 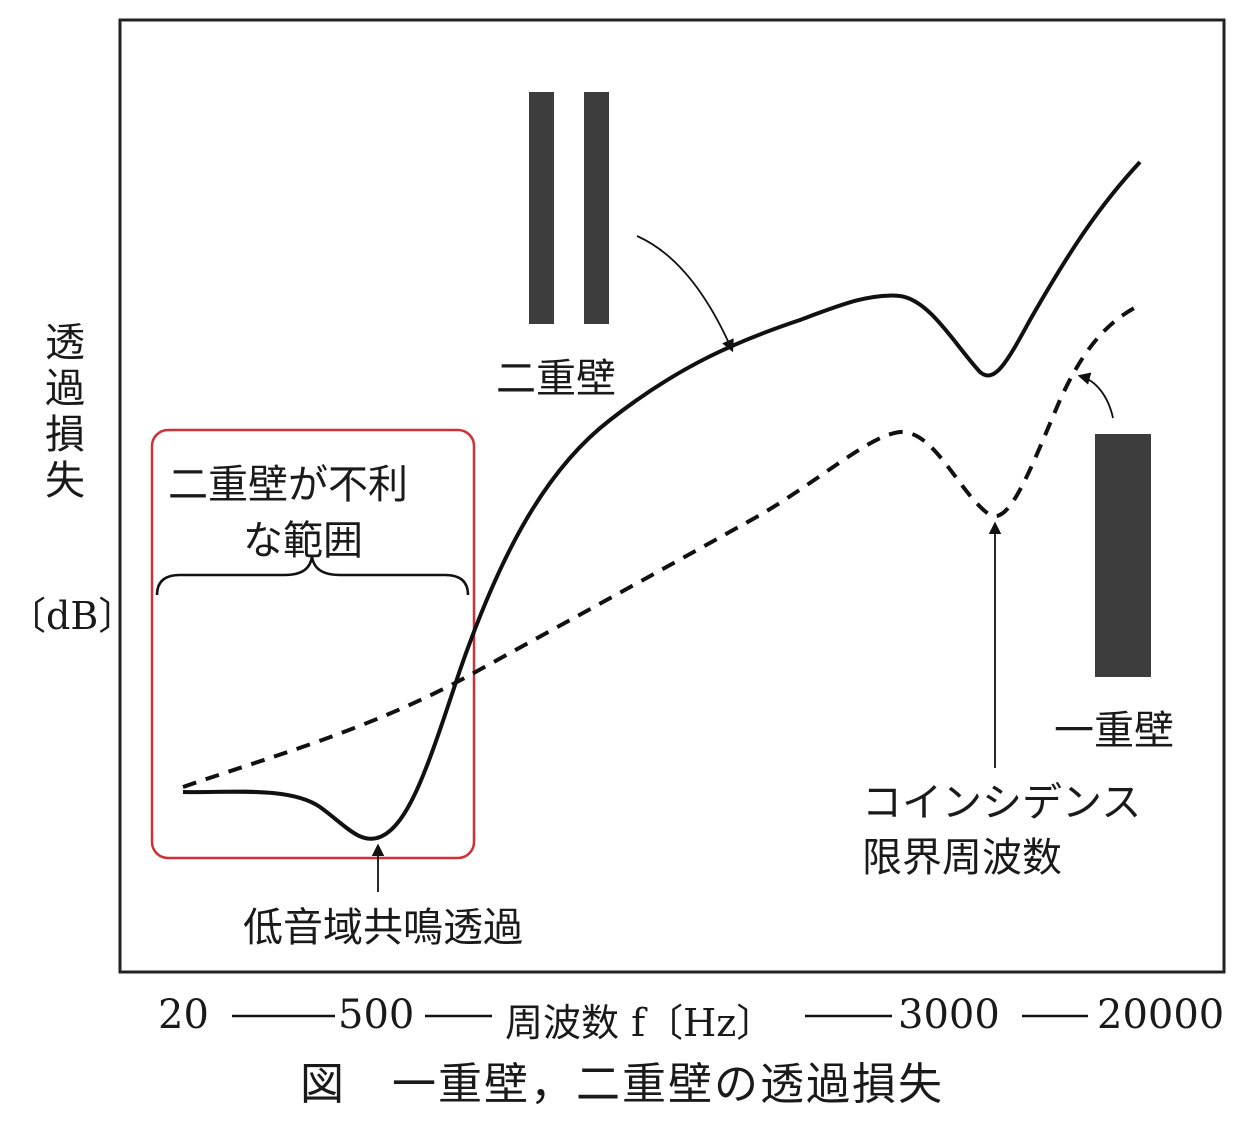 I want to click on disadvantage-label-line1: 二重壁が不利, so click(x=288, y=485).